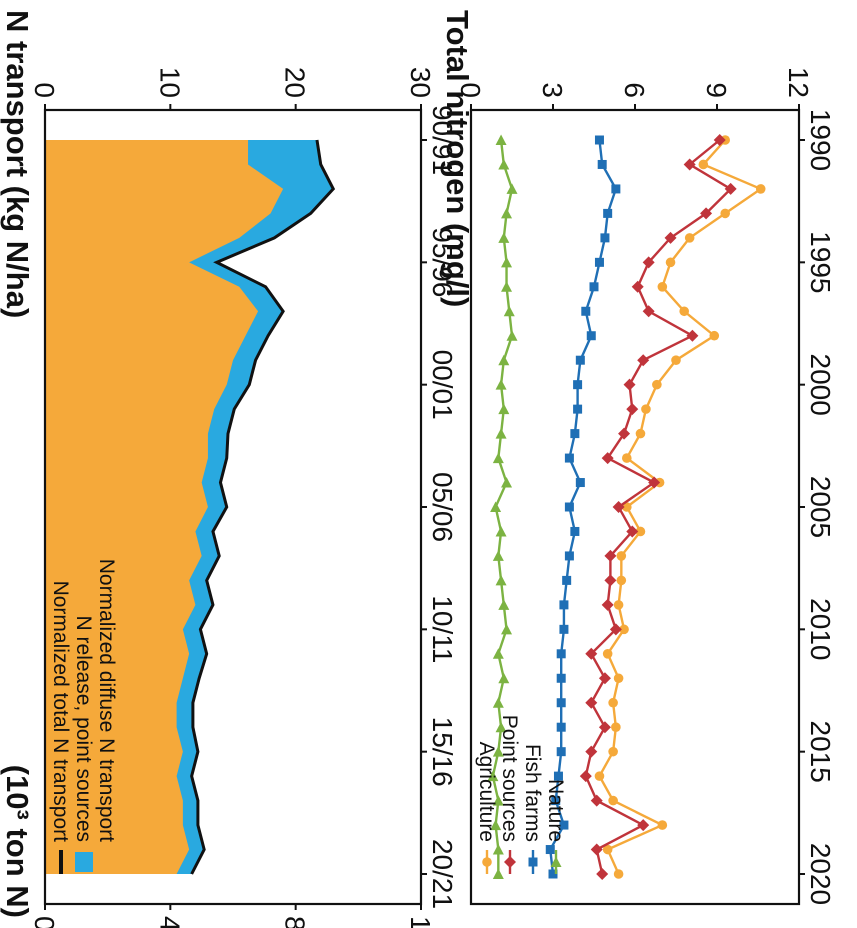  I want to click on chart1-x-ticks: 90/91 95/96 00/01 05/06 10/11 15/16 20/21, so click(439, 507).